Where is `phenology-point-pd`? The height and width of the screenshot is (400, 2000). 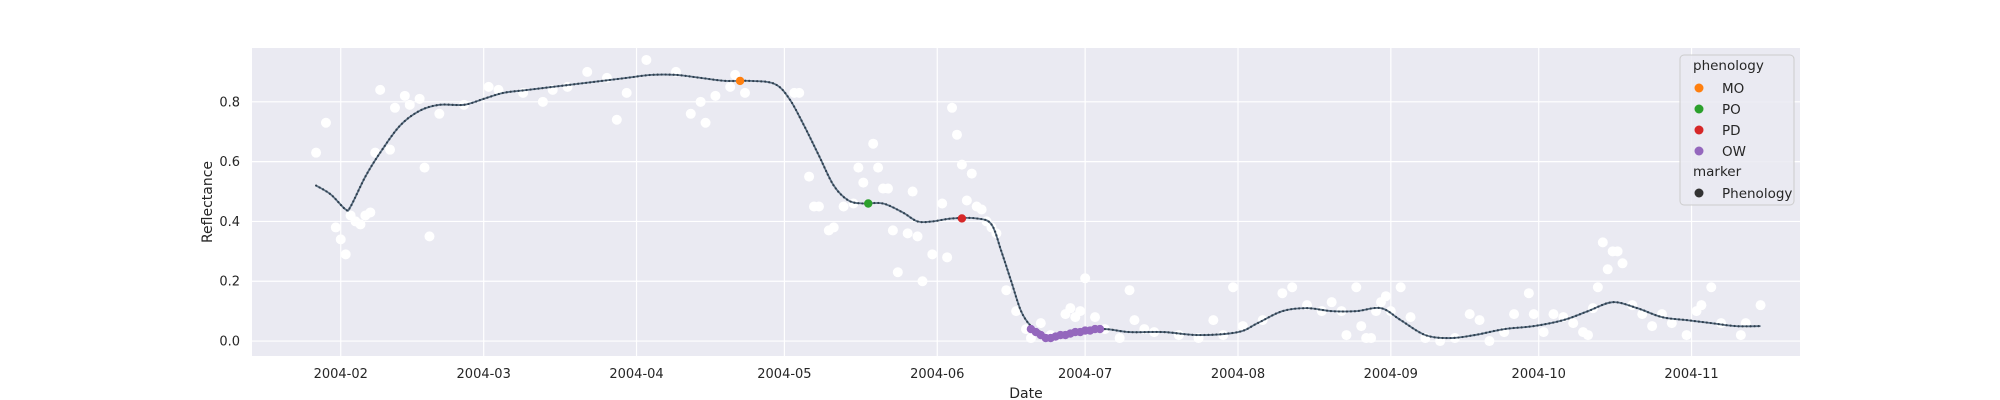
phenology-point-pd is located at coordinates (962, 218).